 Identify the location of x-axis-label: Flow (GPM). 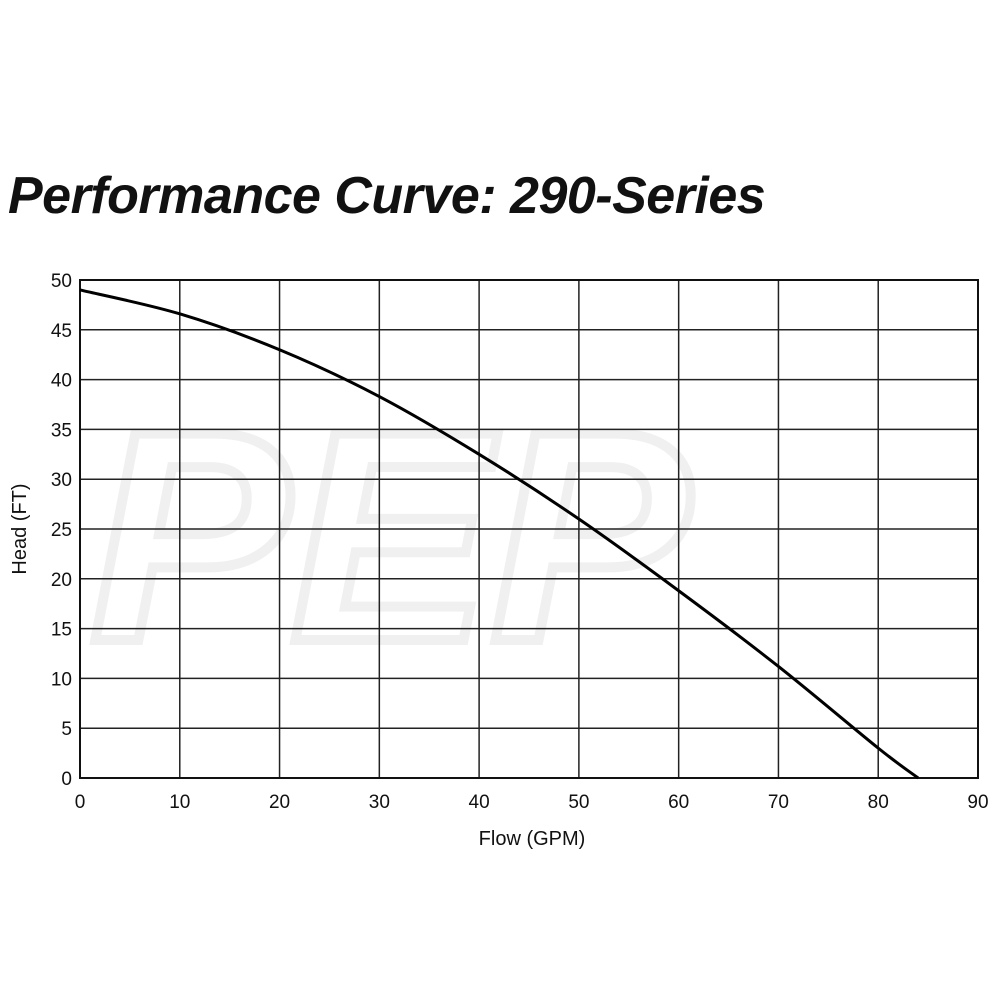
(532, 839).